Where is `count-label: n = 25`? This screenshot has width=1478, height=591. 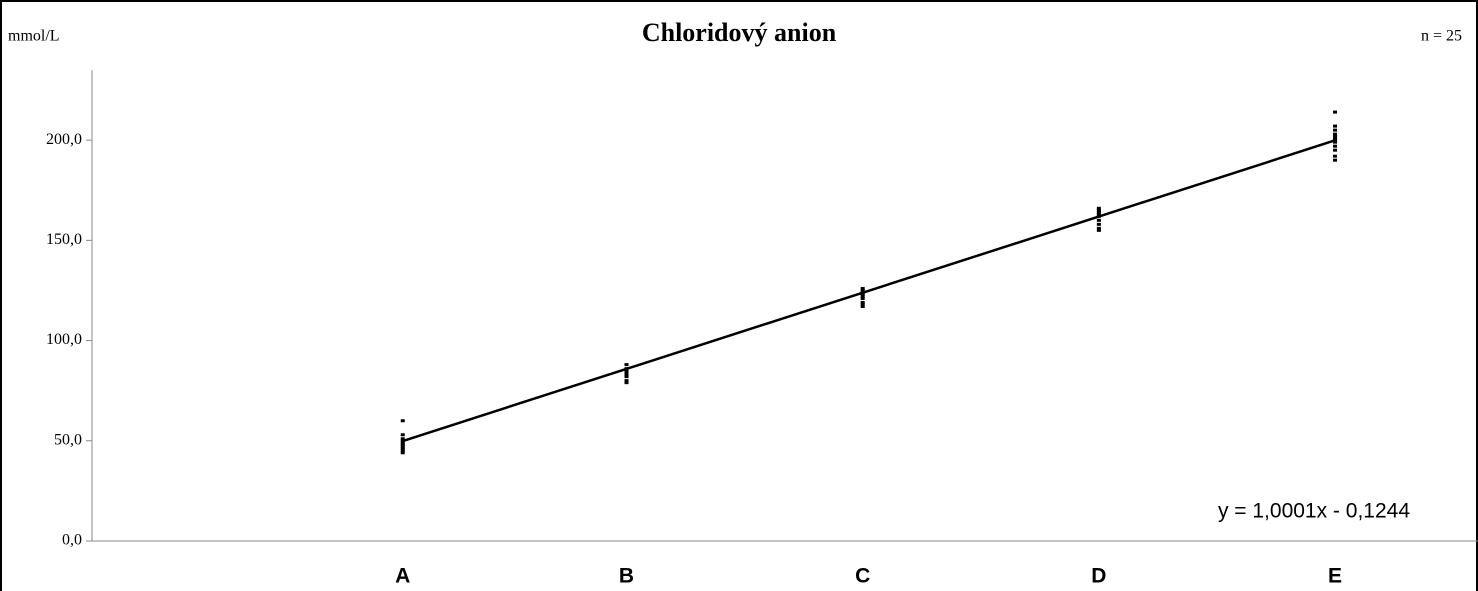
count-label: n = 25 is located at coordinates (1441, 36).